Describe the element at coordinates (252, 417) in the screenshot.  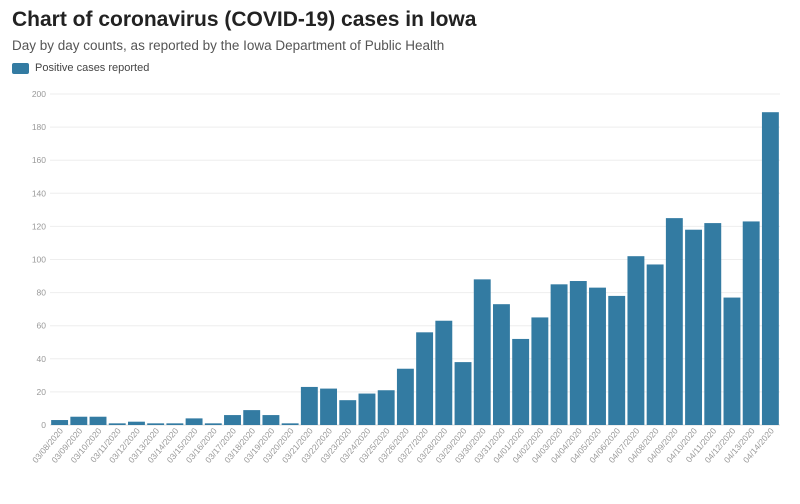
I see `bar: 03/18/2020: 9` at that location.